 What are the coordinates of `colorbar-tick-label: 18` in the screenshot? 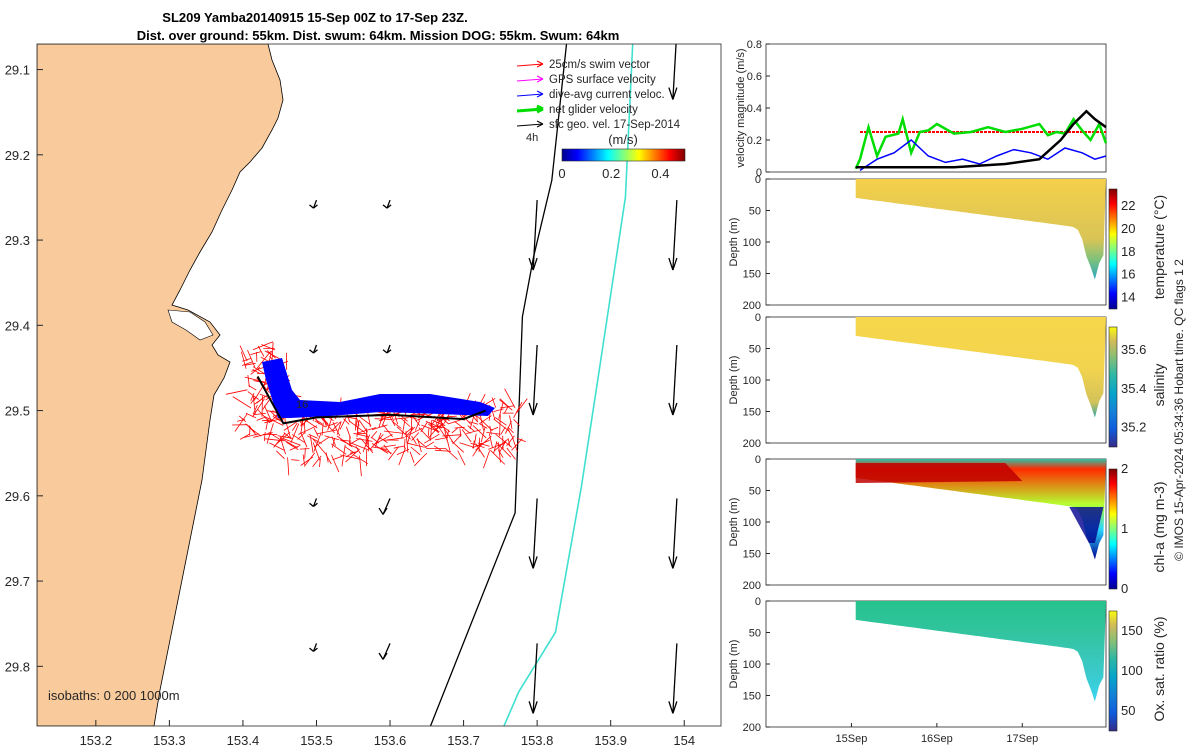 It's located at (1128, 251).